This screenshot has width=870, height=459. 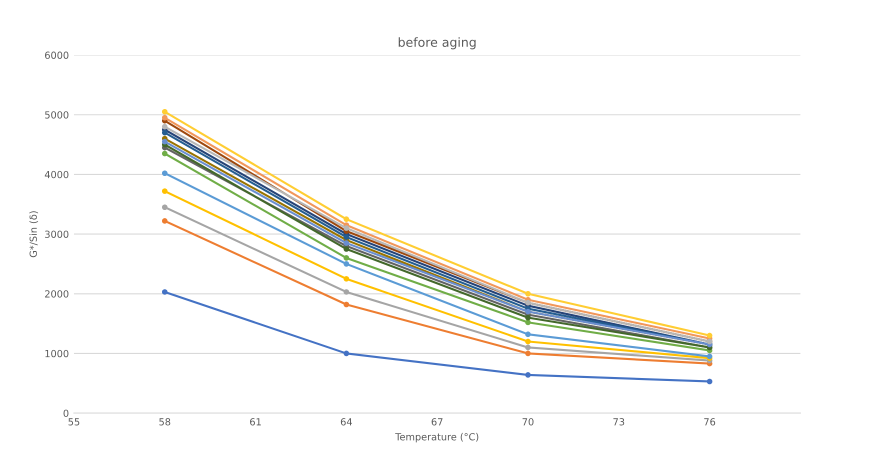 What do you see at coordinates (33, 234) in the screenshot?
I see `y-axis-title: G*/Sin (δ)` at bounding box center [33, 234].